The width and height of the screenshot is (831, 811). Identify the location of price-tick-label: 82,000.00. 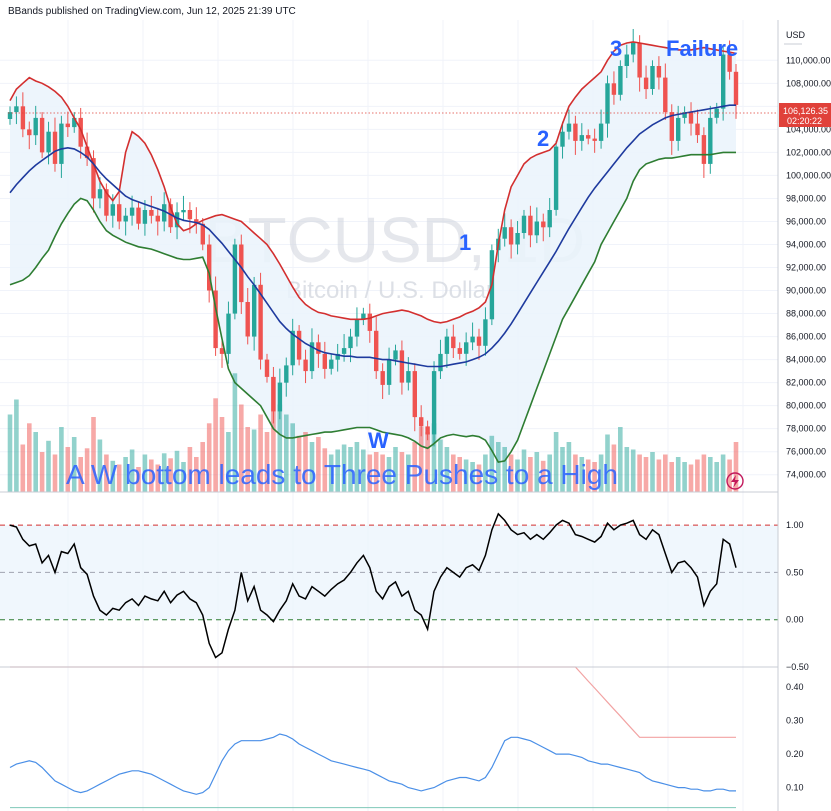
(806, 383).